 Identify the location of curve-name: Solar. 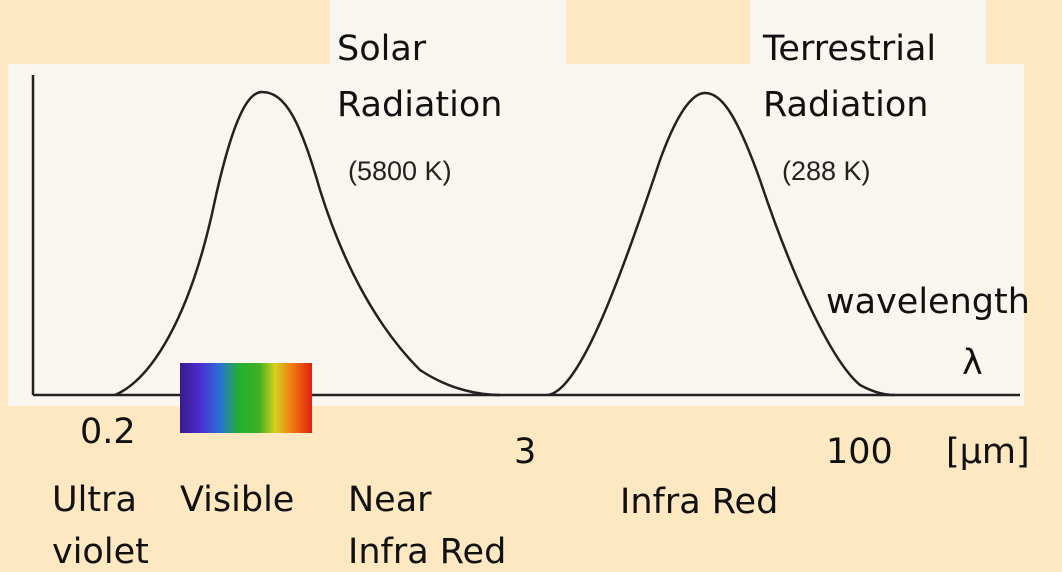
(382, 49).